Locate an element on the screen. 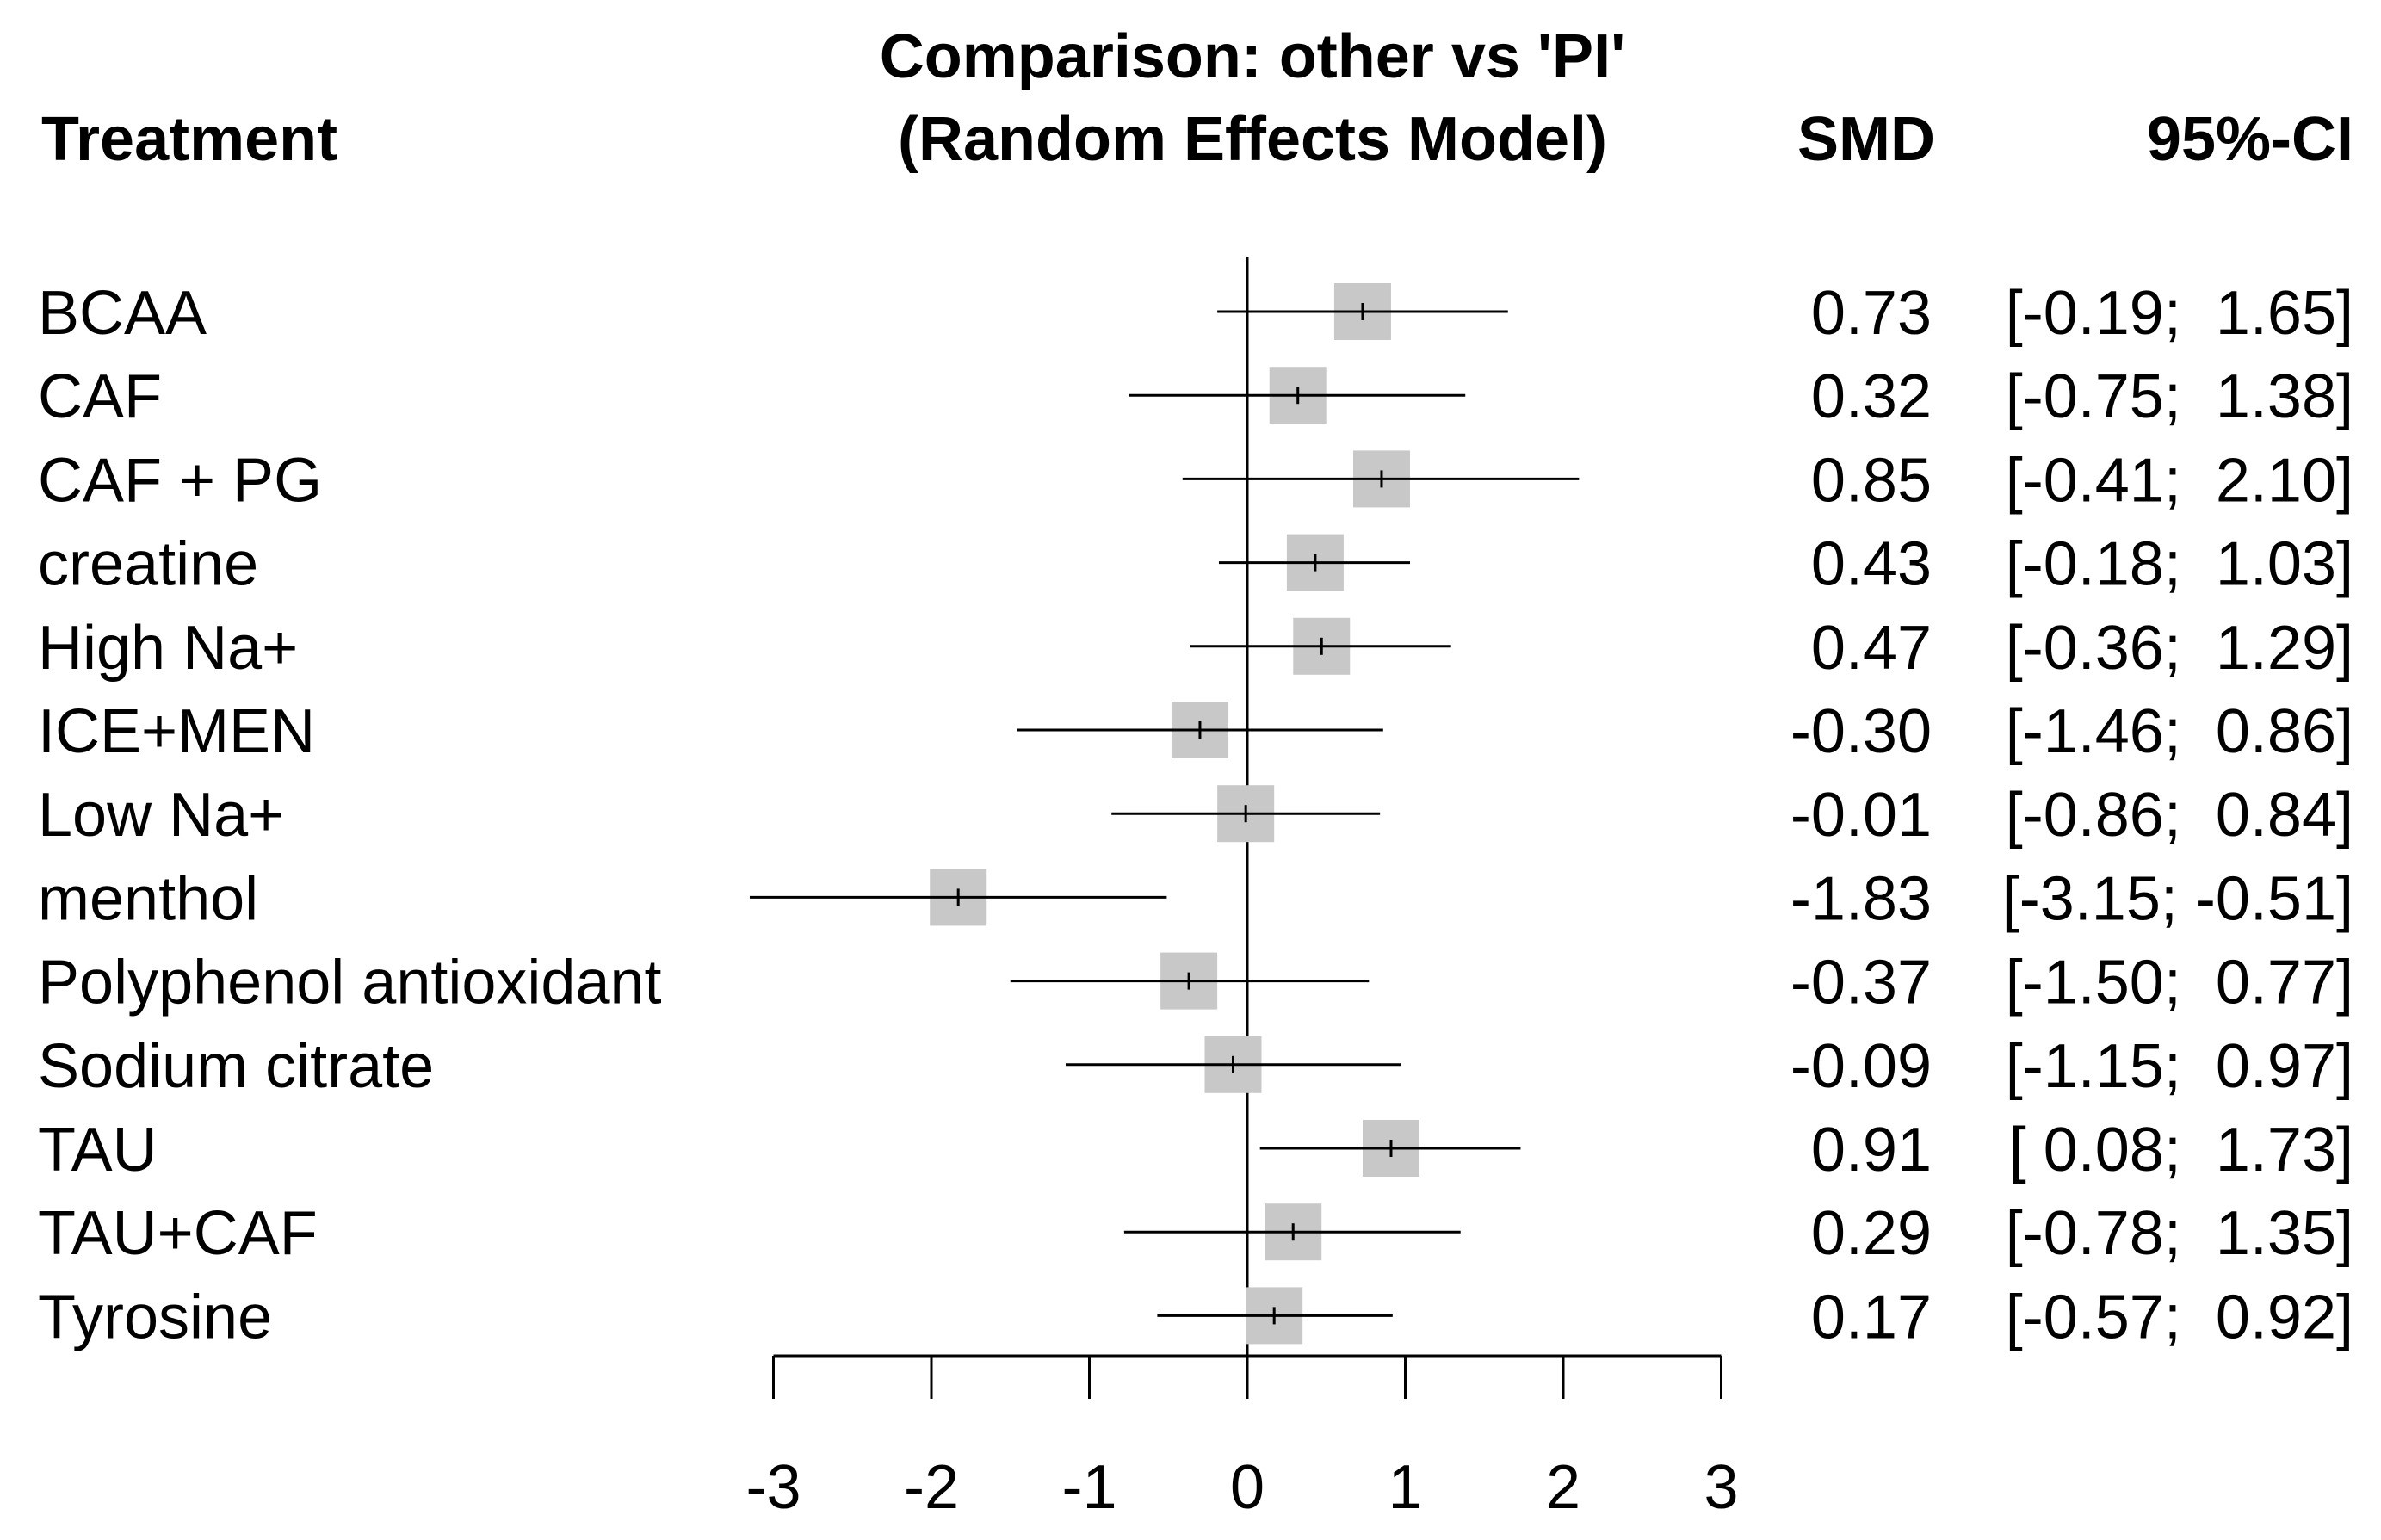 The width and height of the screenshot is (2381, 1540). treatment-label: ICE+MEN is located at coordinates (176, 731).